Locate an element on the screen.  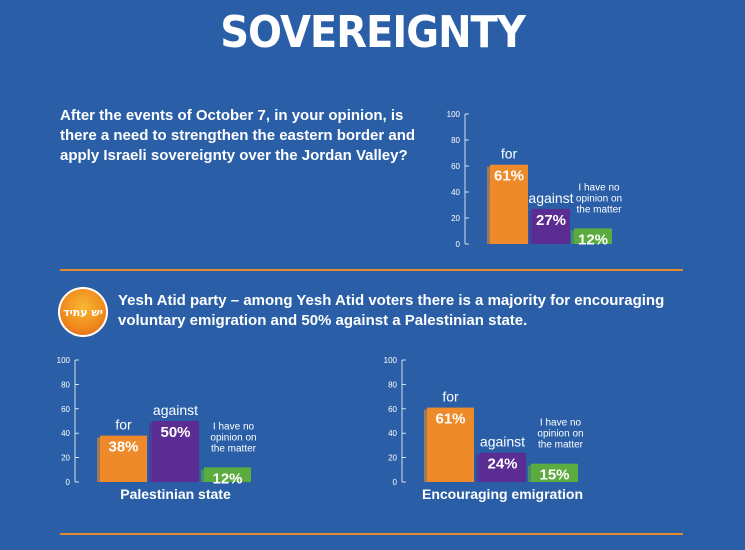
value-label: 38% is located at coordinates (123, 447).